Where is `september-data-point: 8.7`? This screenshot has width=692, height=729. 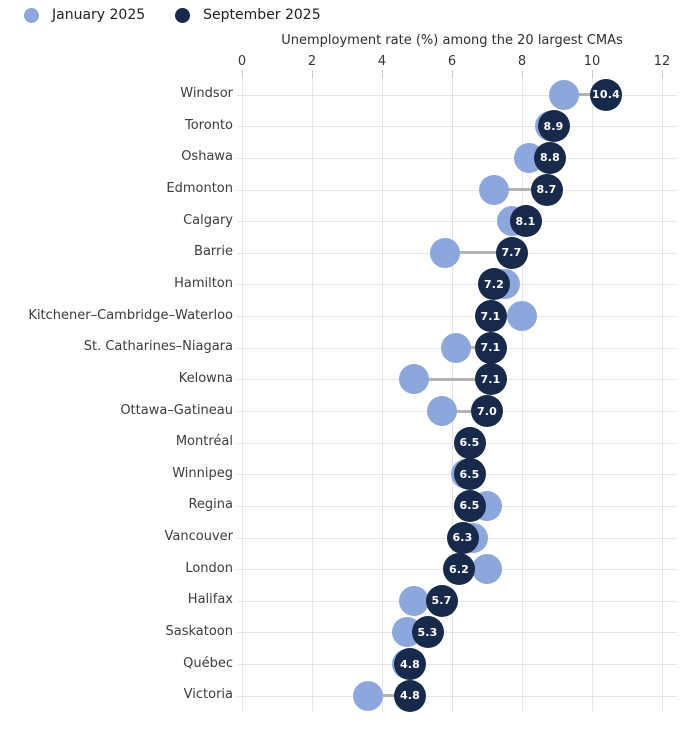 september-data-point: 8.7 is located at coordinates (546, 189).